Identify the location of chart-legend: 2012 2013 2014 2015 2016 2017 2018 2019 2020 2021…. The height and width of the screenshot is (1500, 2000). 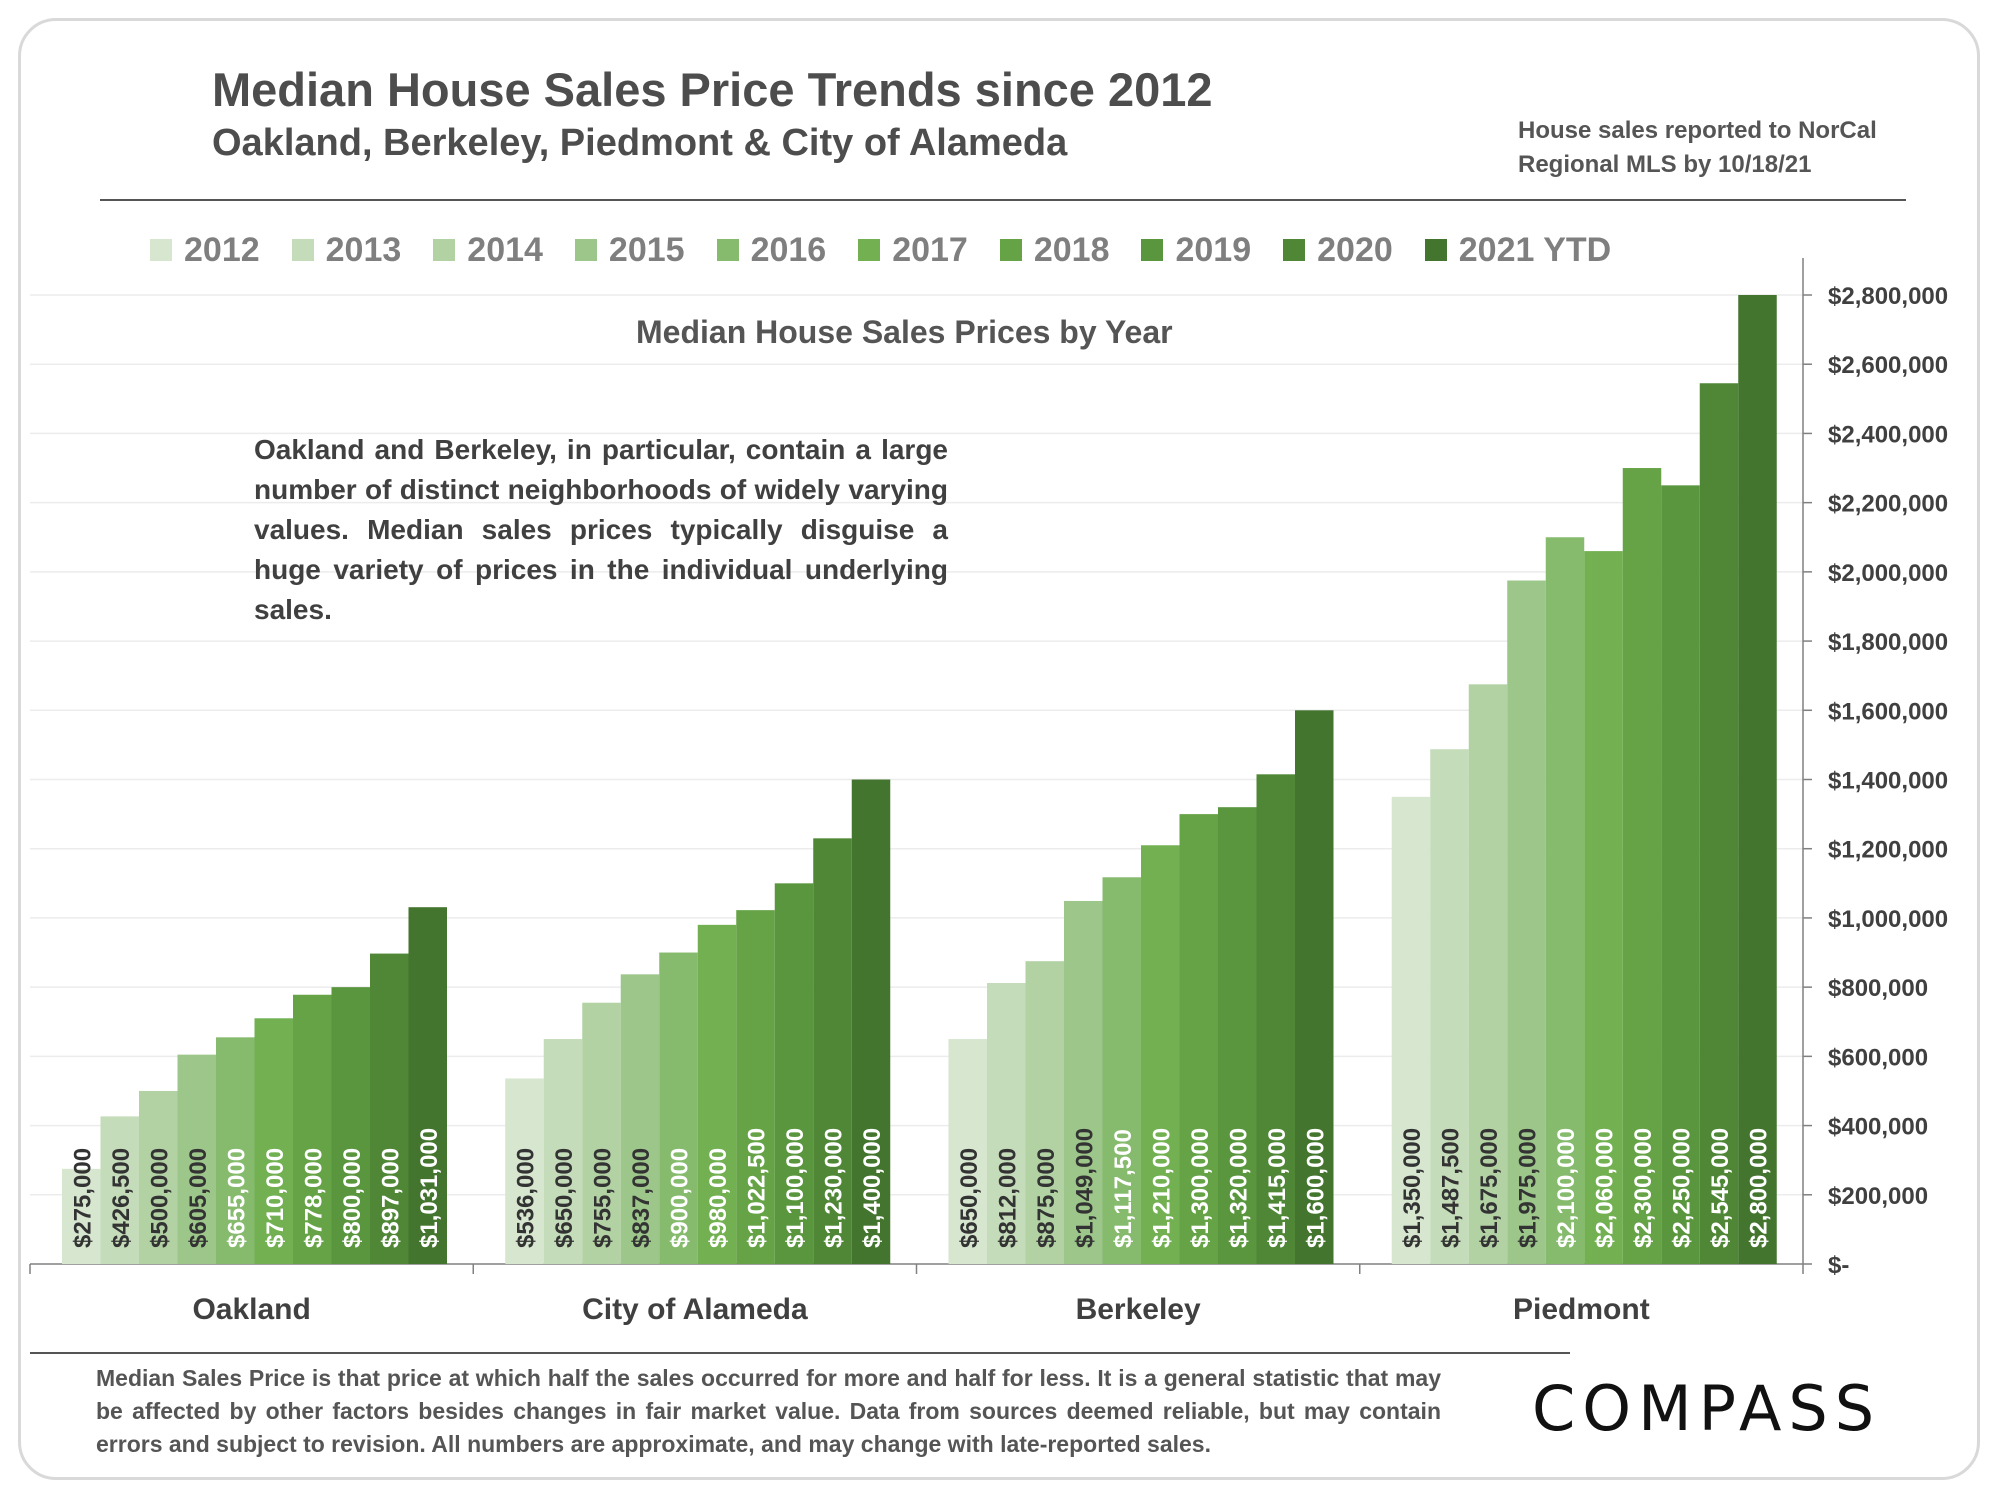
(896, 250).